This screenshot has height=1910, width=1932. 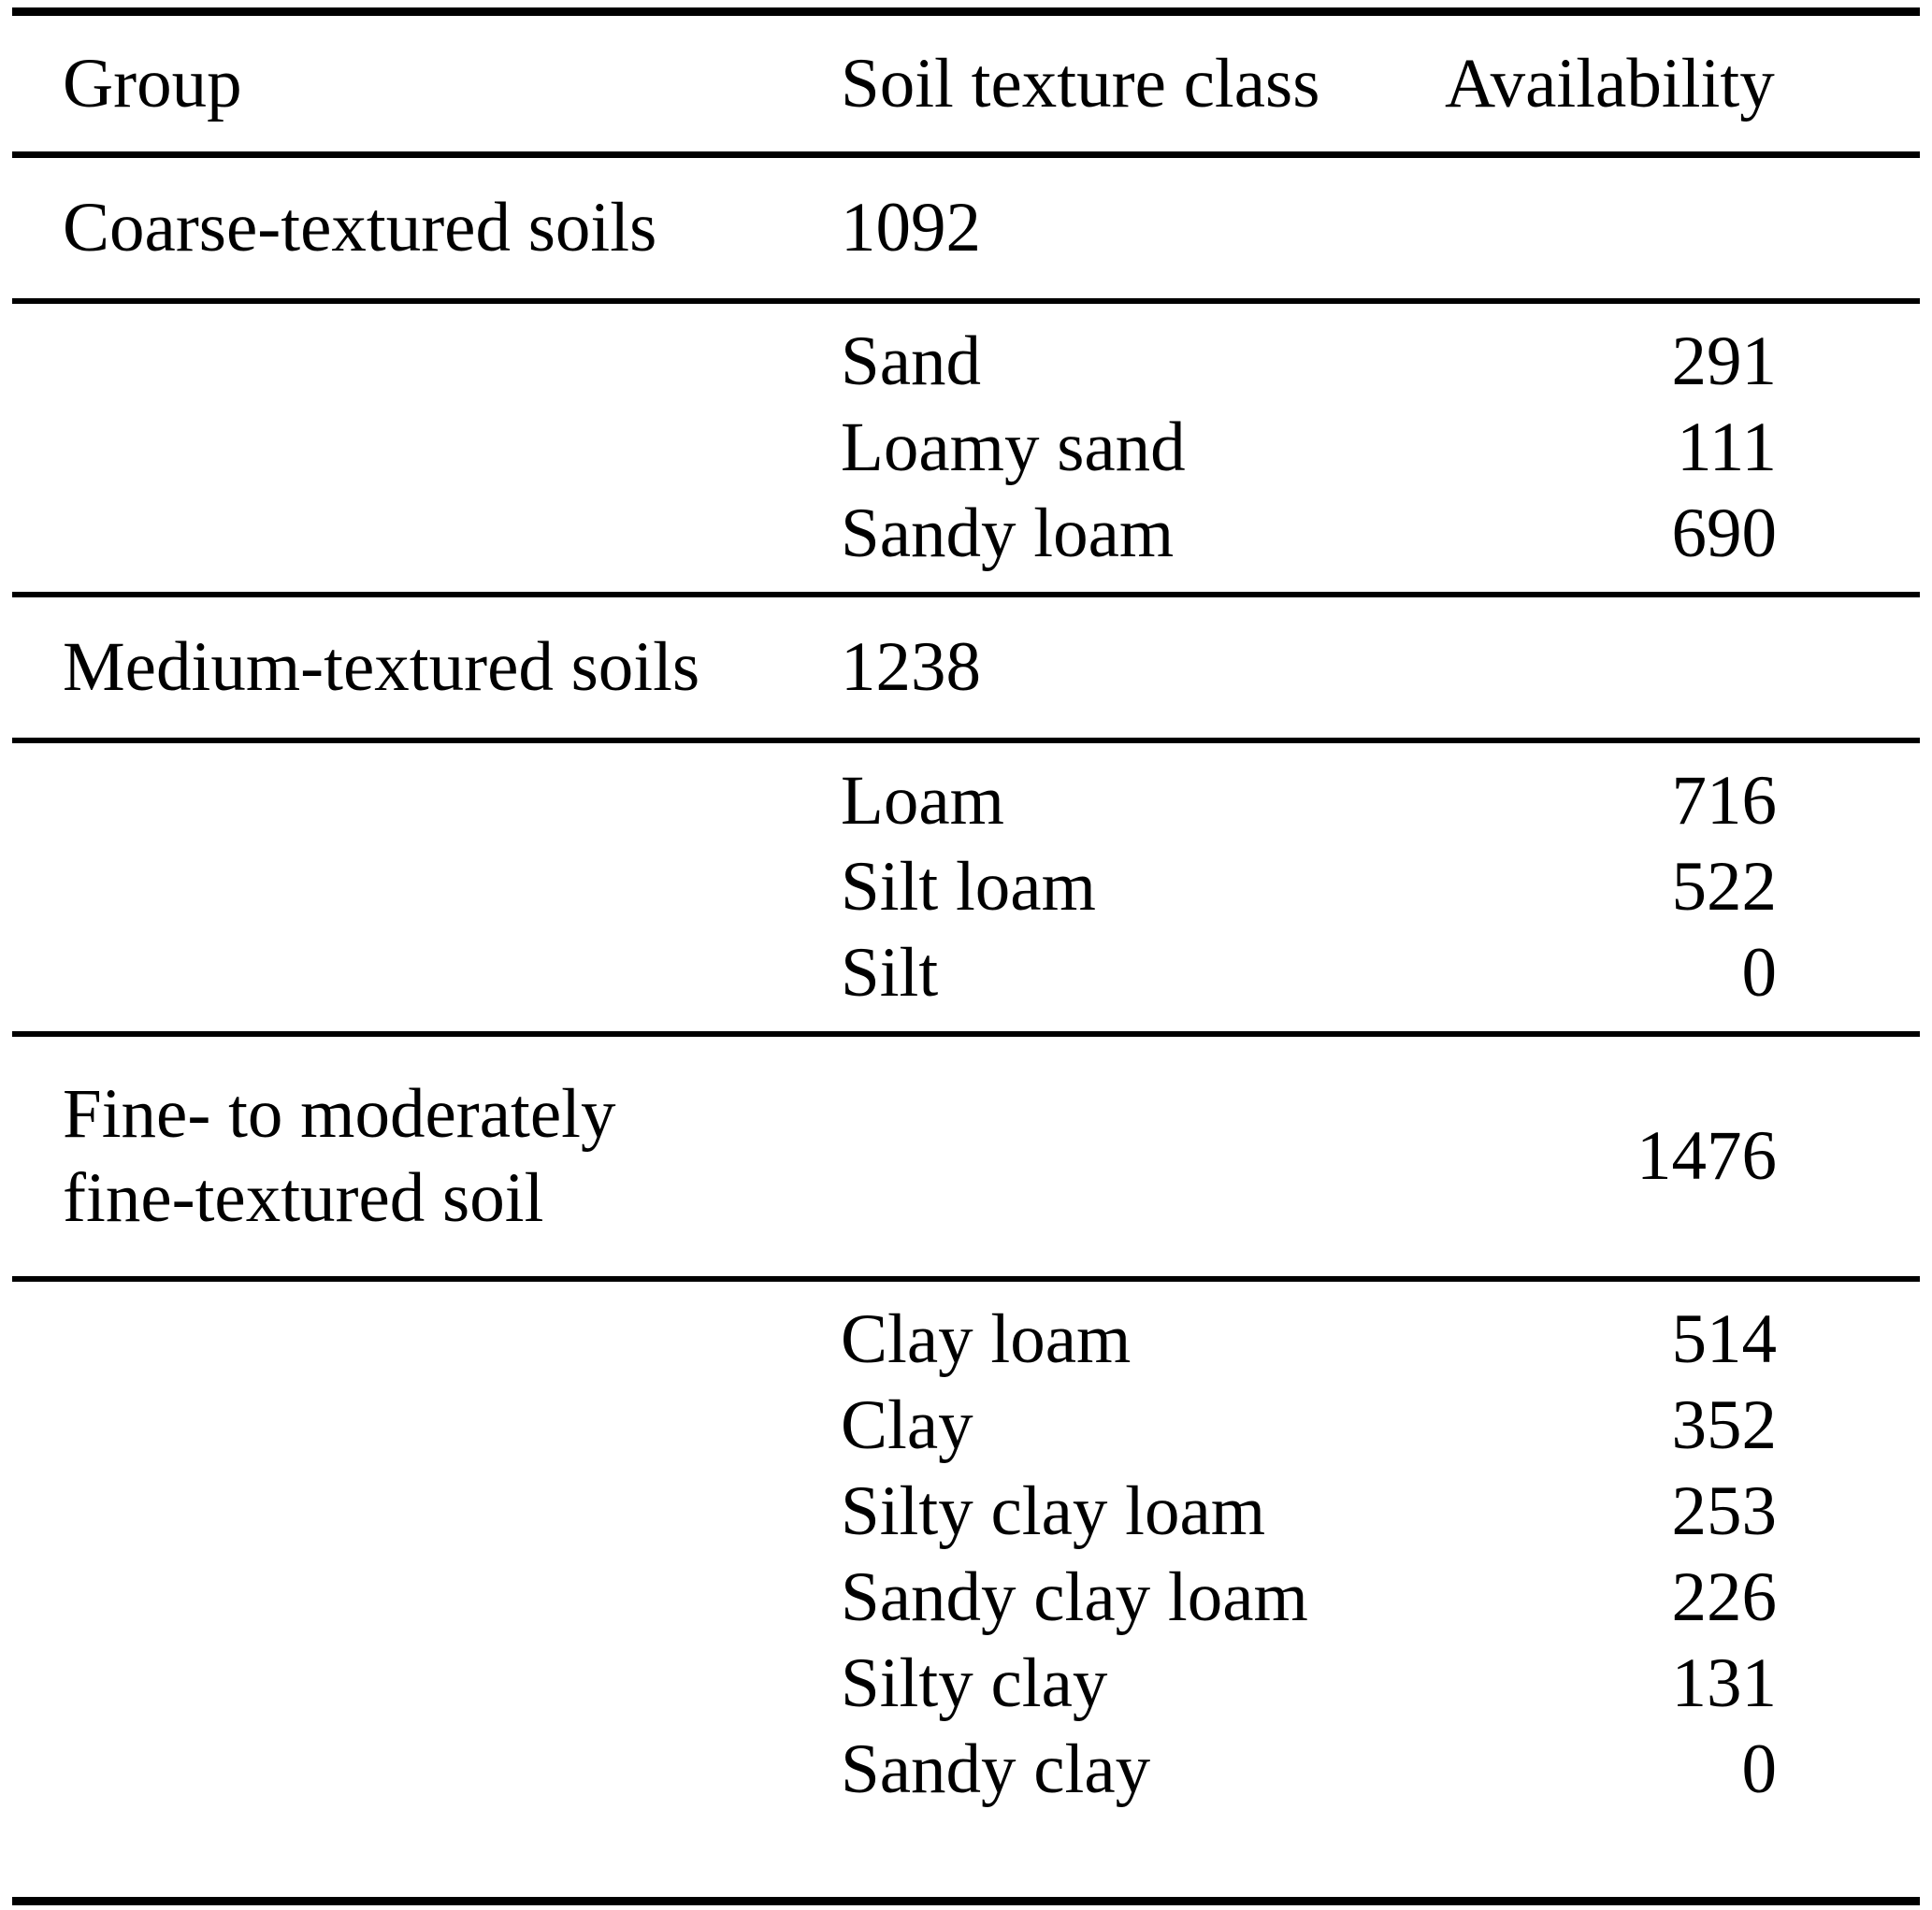 I want to click on table-row: Clay 352, so click(x=966, y=1426).